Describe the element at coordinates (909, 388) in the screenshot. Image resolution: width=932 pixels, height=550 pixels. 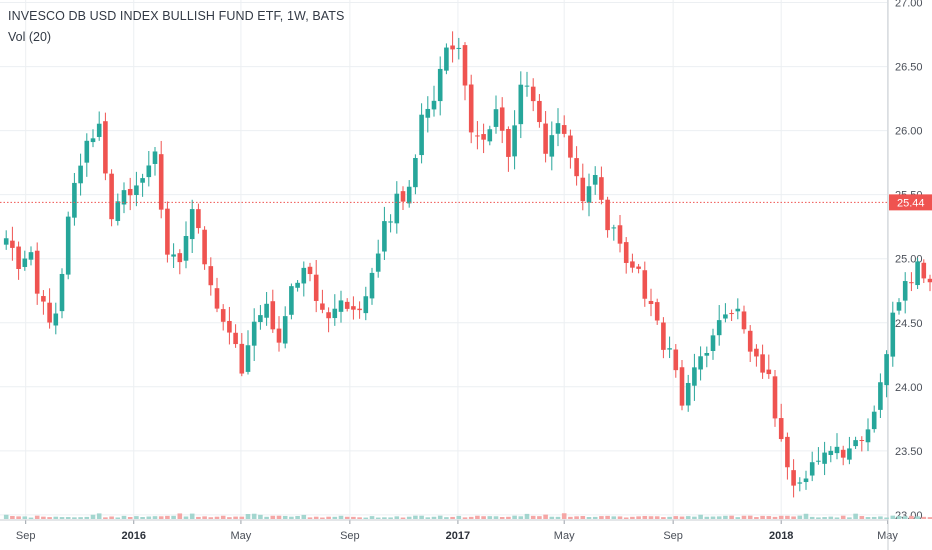
I see `y-tick-label: 24.00` at that location.